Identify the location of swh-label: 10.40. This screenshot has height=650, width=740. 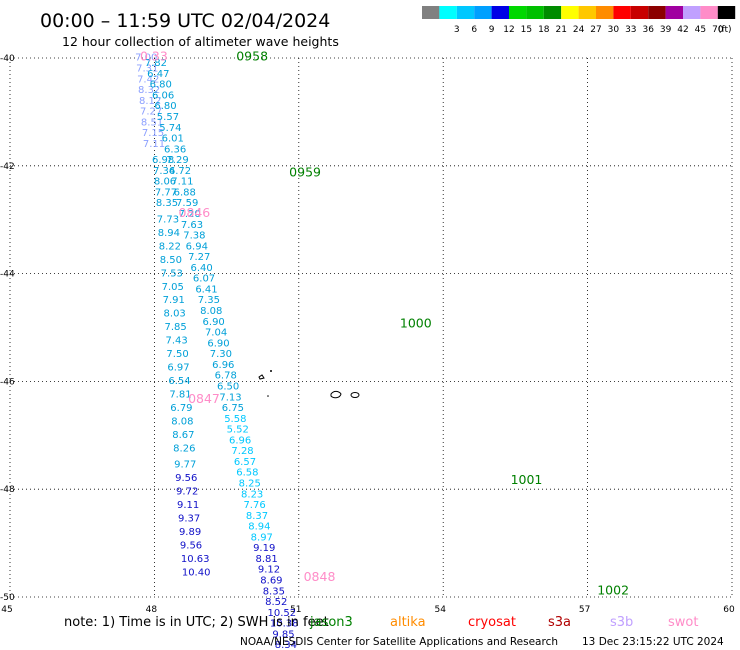
(196, 572).